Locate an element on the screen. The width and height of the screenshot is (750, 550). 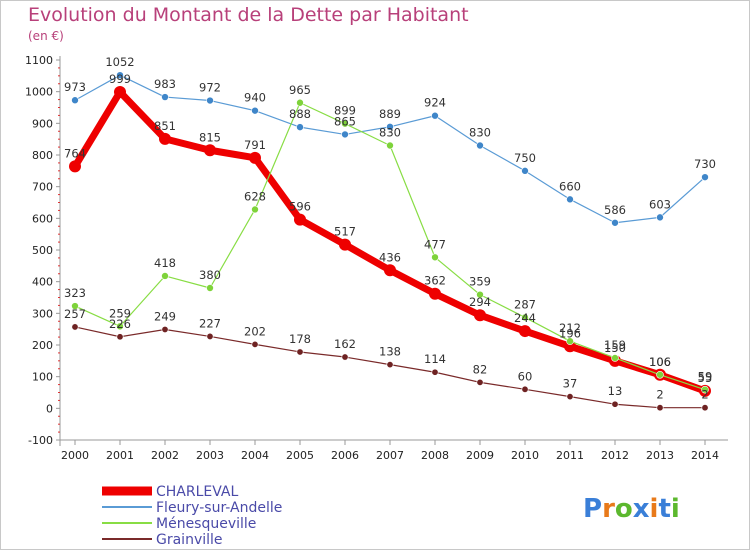
x-tick-label: 2011 is located at coordinates (570, 455).